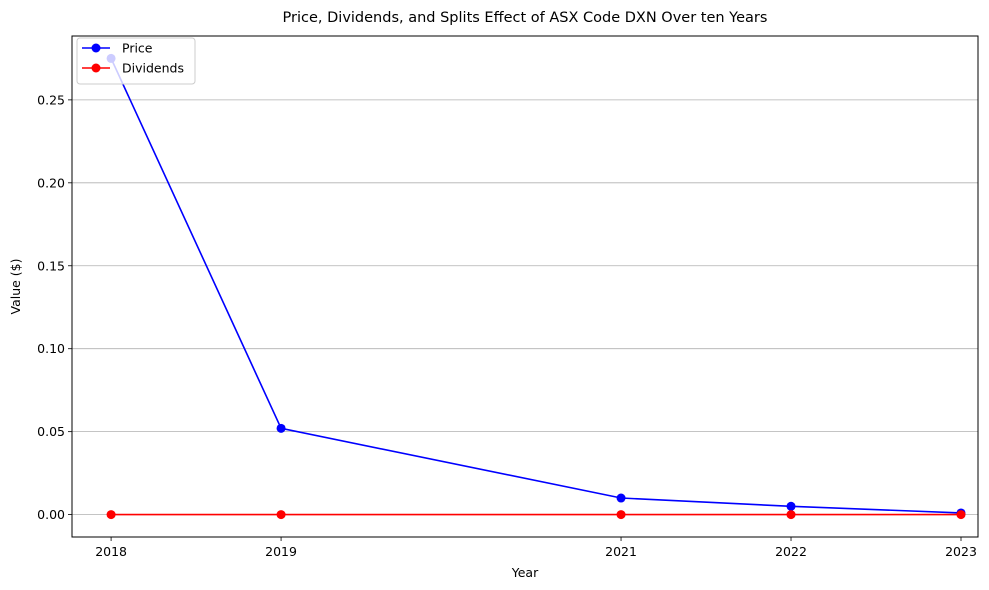 The image size is (989, 590). I want to click on x-tick-label: 2021, so click(621, 551).